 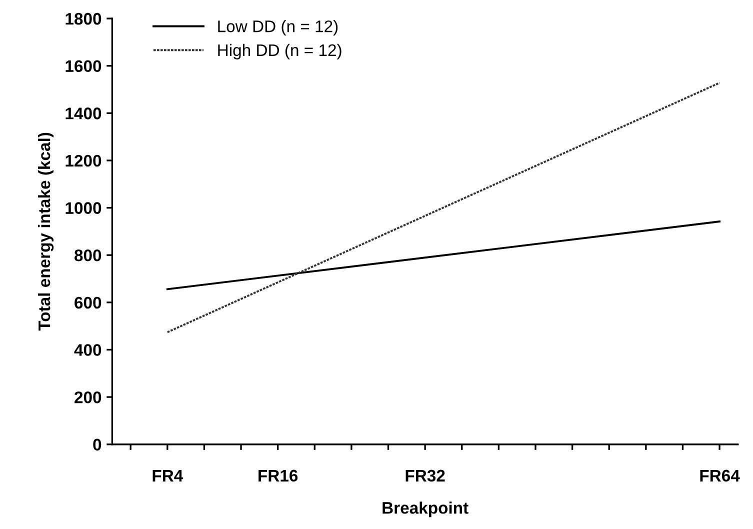 I want to click on y-tick-label: 400, so click(x=88, y=350).